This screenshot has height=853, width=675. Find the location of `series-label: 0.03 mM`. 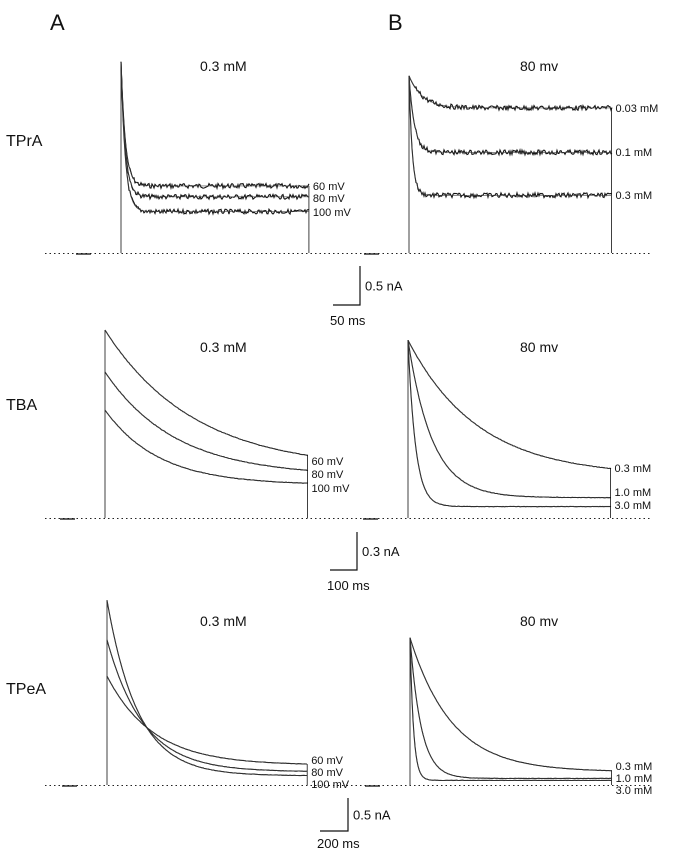

series-label: 0.03 mM is located at coordinates (637, 109).